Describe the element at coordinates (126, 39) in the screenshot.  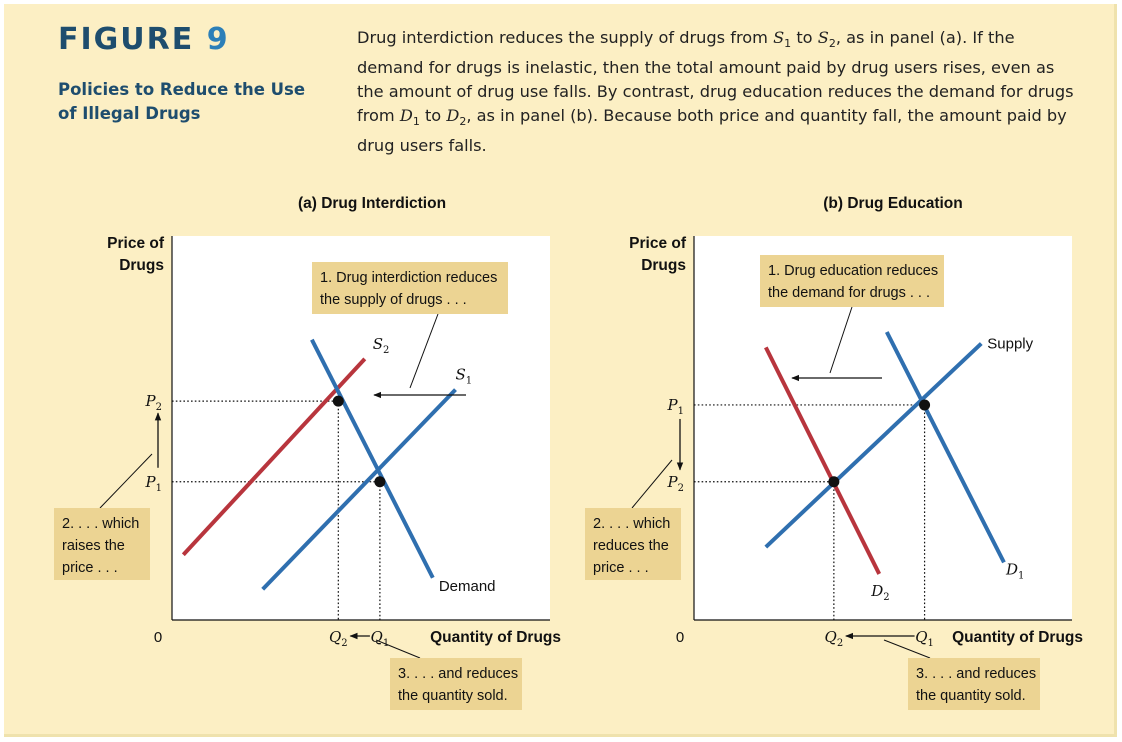
I see `figure-label-word: FIGURE` at that location.